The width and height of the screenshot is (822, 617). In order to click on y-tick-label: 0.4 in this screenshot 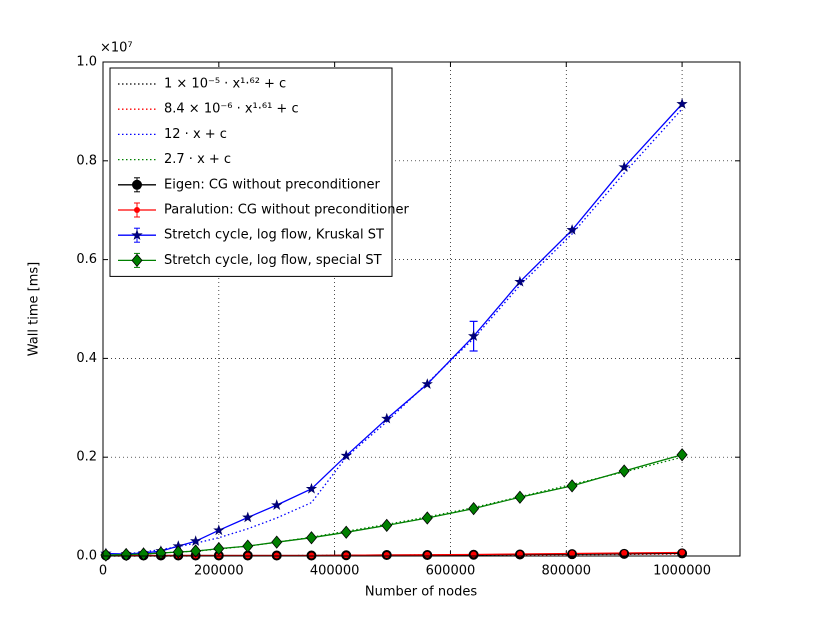, I will do `click(86, 358)`.